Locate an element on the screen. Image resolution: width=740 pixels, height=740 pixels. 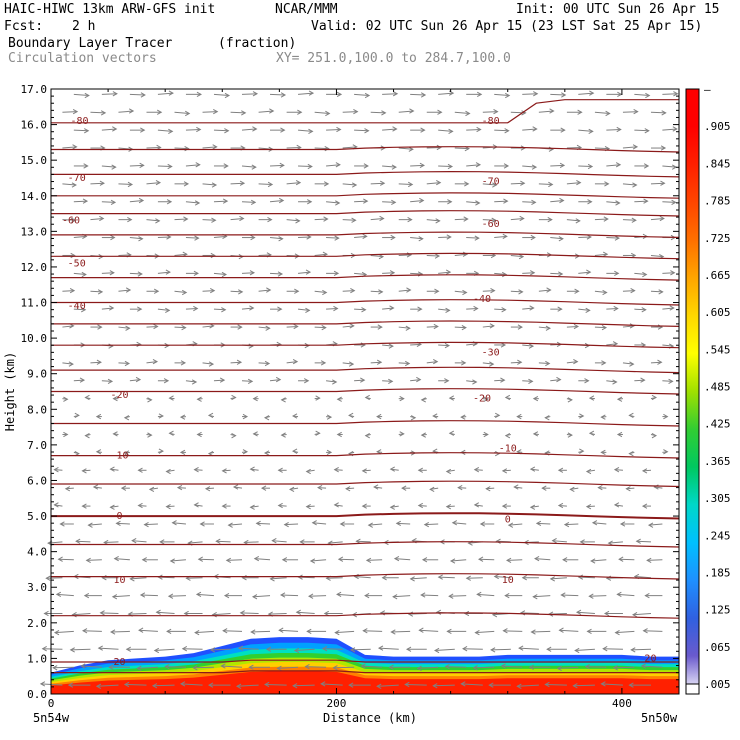
y-tick-label: 12.0 is located at coordinates (34, 267).